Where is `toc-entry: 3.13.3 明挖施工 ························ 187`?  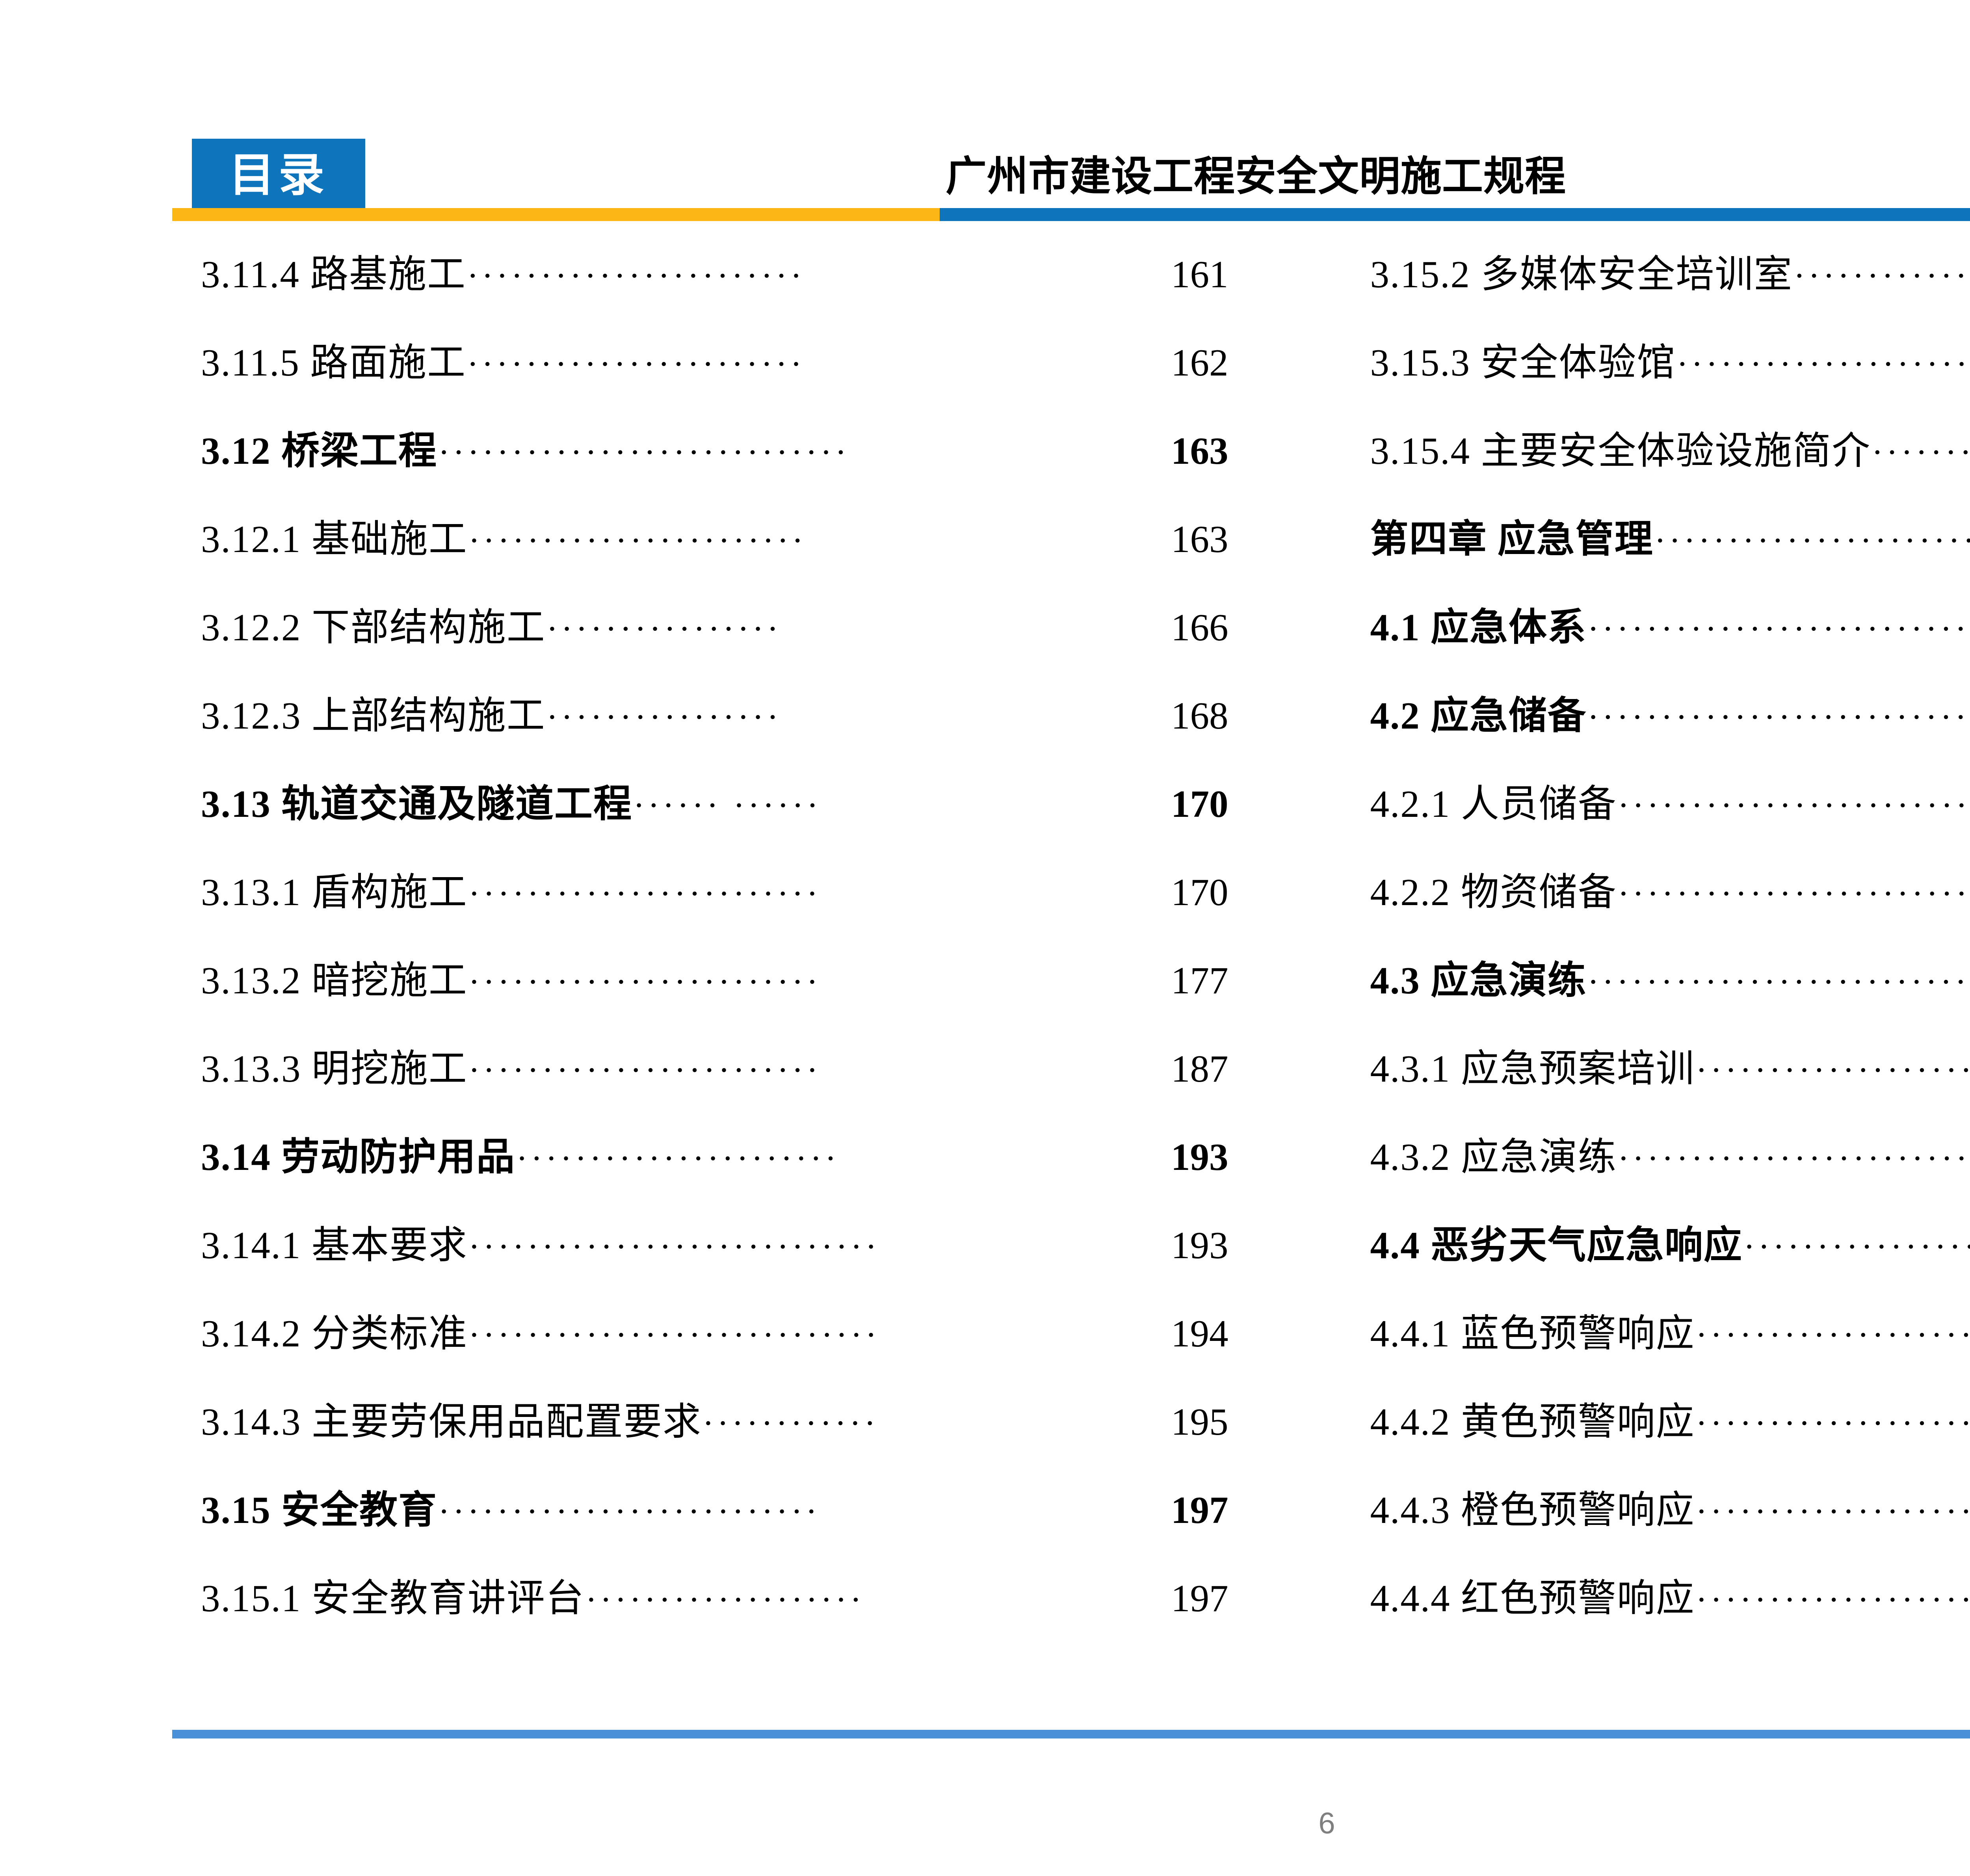 toc-entry: 3.13.3 明挖施工 ························ 187 is located at coordinates (715, 1069).